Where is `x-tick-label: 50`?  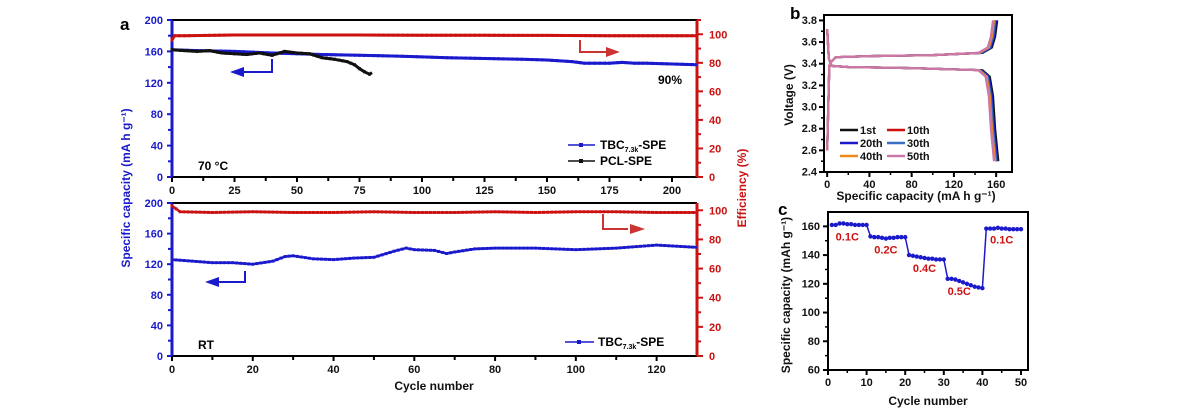 x-tick-label: 50 is located at coordinates (1021, 383).